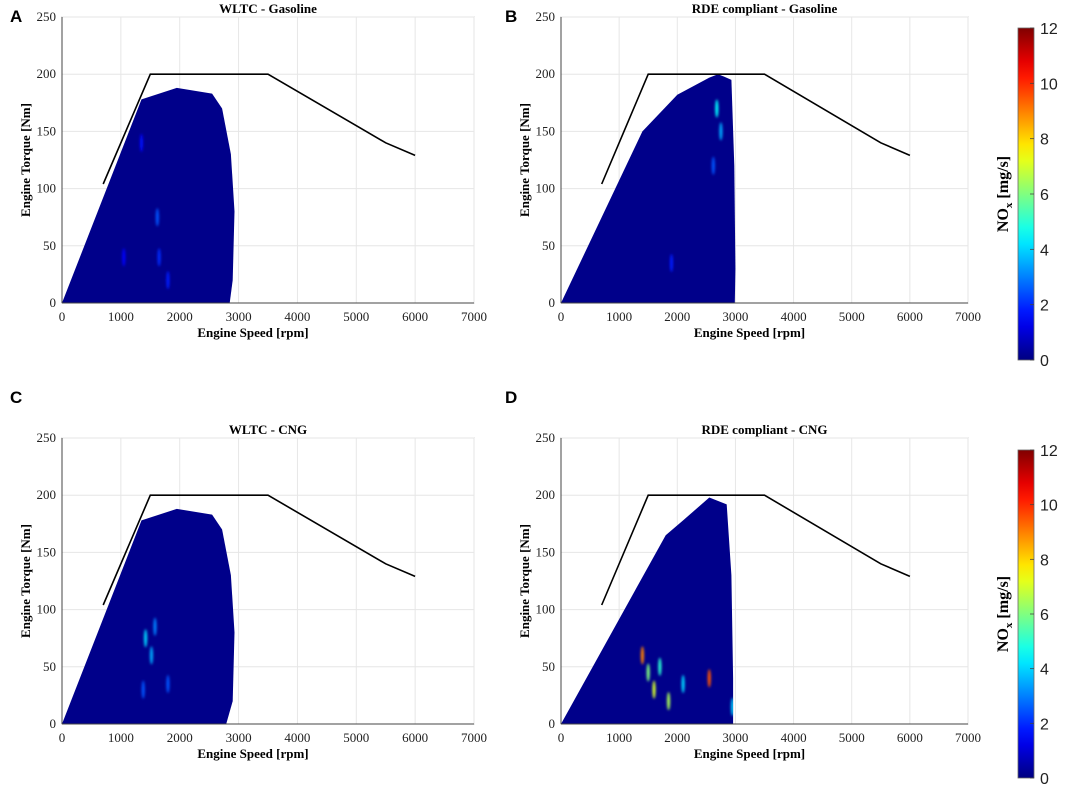 The height and width of the screenshot is (792, 1084). I want to click on colorbar-label-sub: x, so click(1009, 625).